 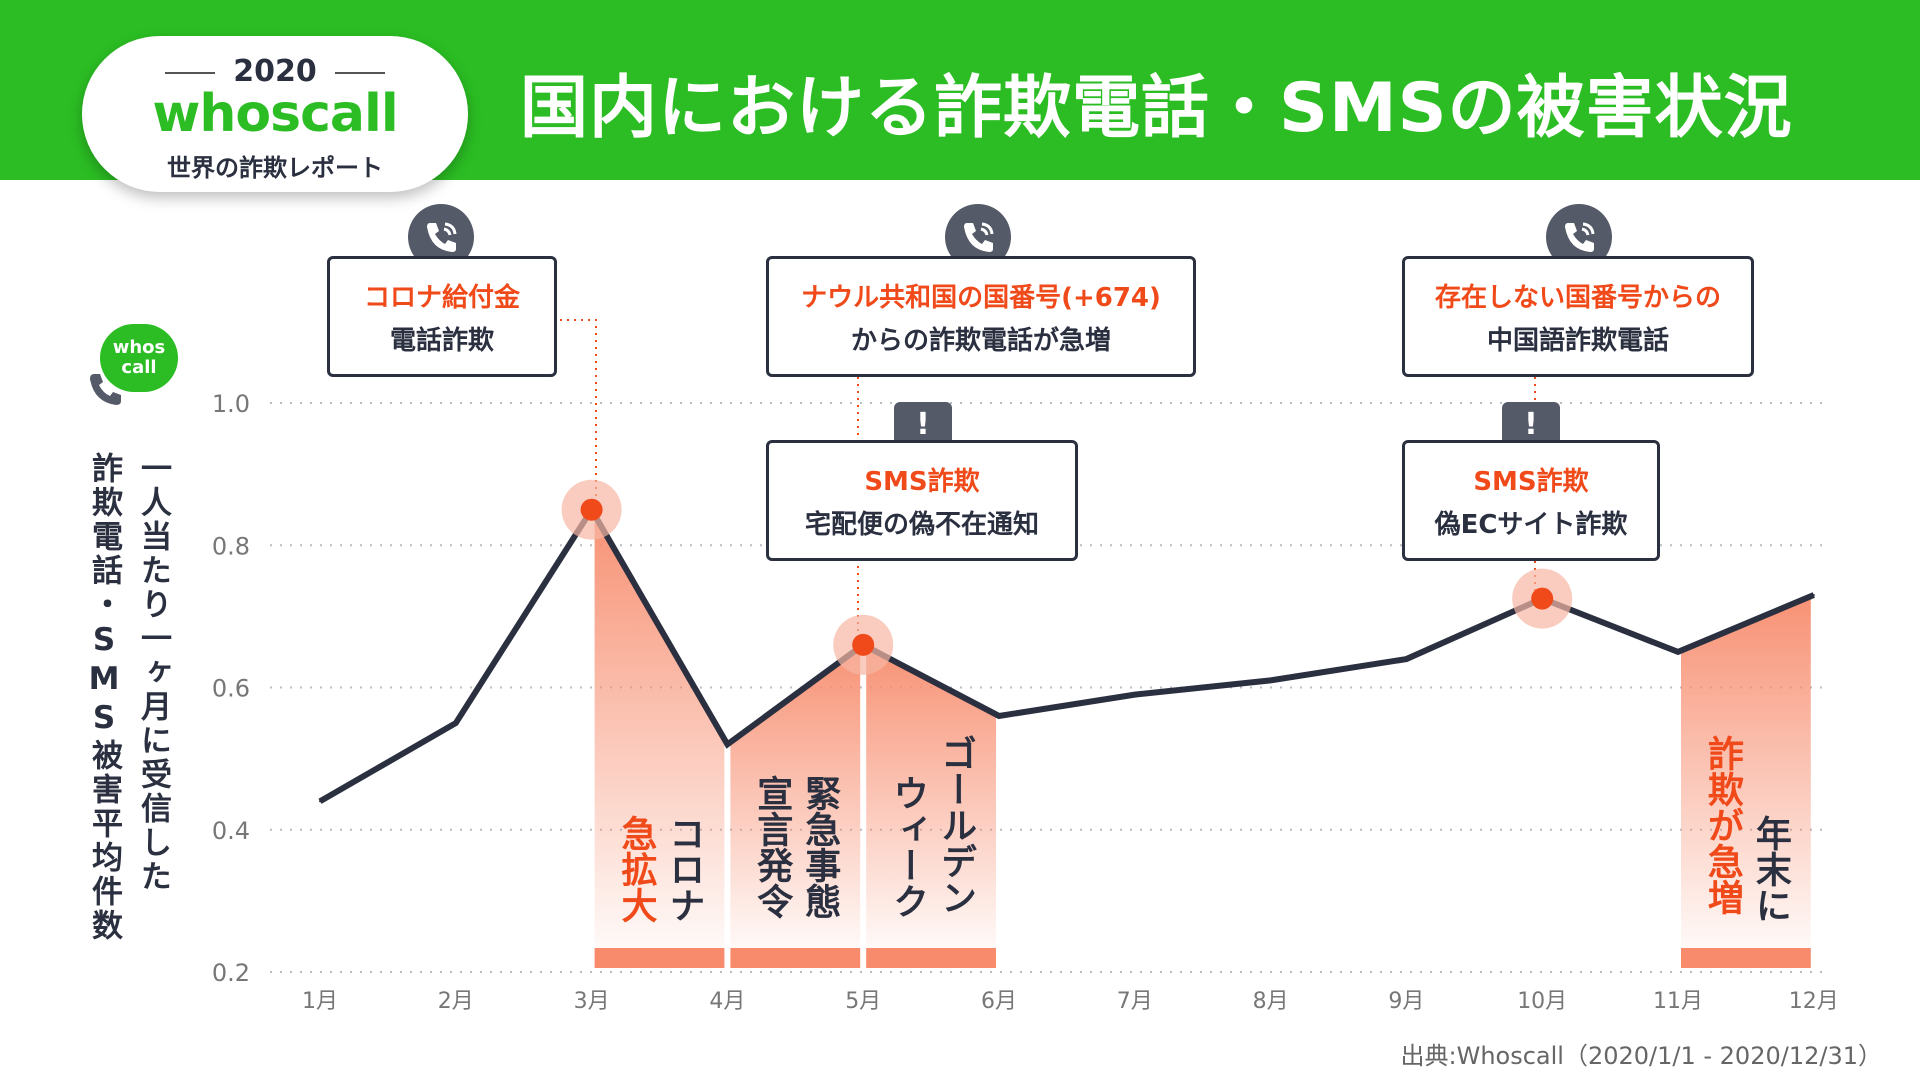 What do you see at coordinates (231, 689) in the screenshot?
I see `y-tick-label: 0.6` at bounding box center [231, 689].